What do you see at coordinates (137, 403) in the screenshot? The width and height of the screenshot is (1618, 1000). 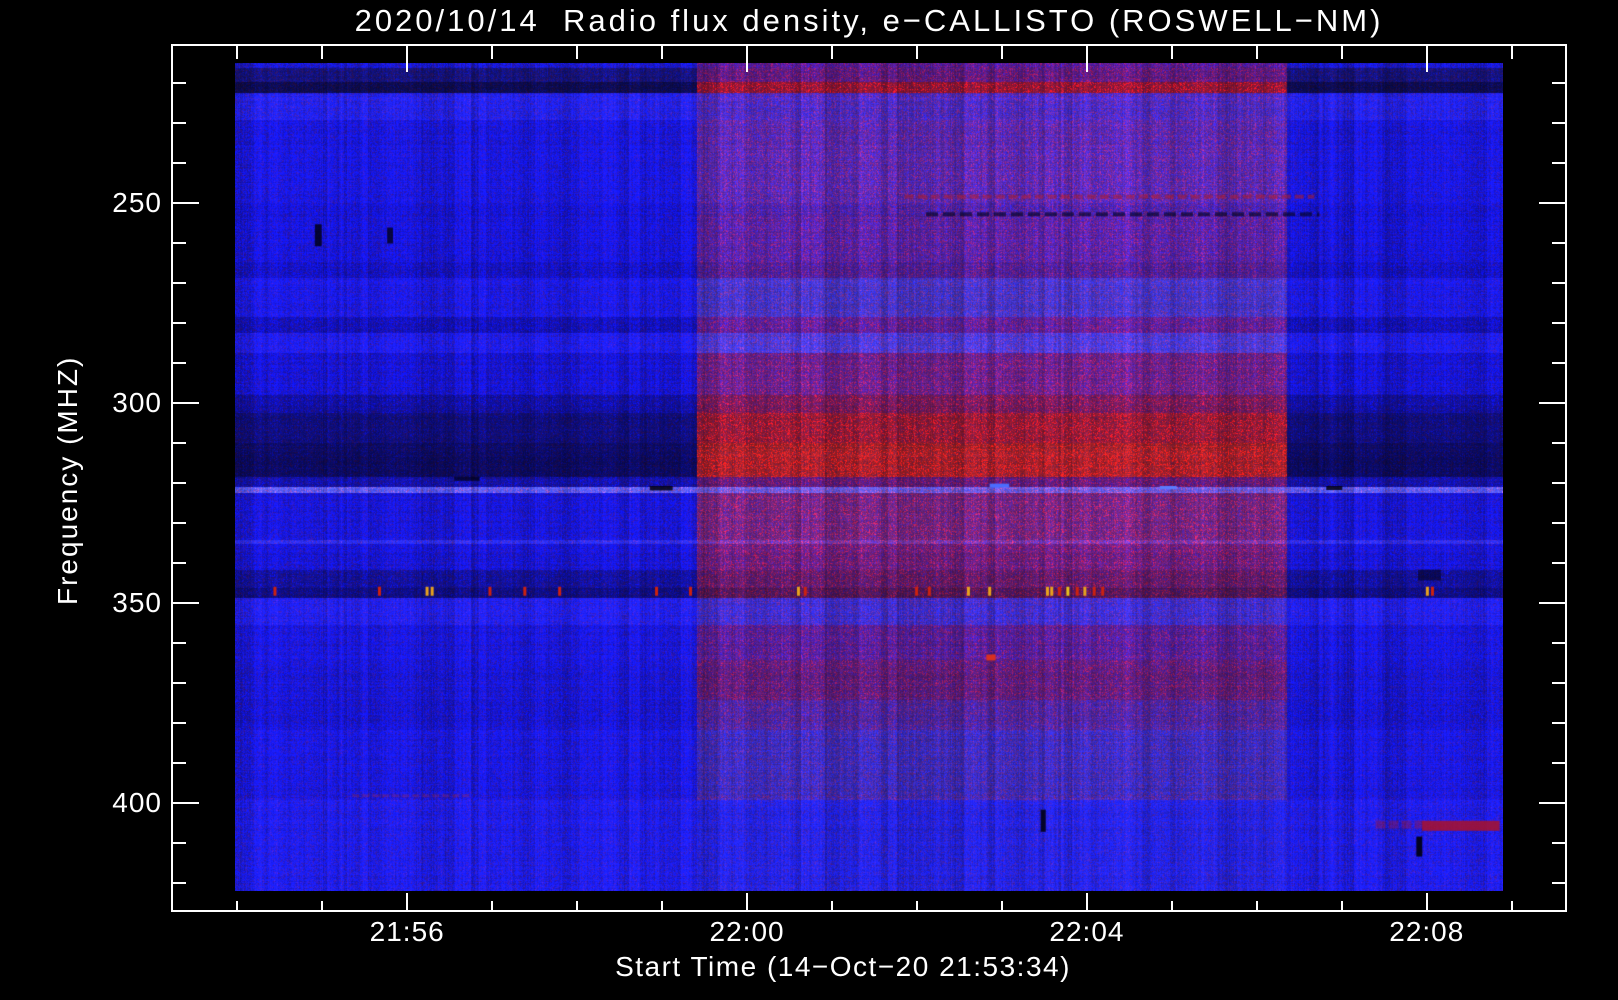 I see `y-tick-label: 300` at bounding box center [137, 403].